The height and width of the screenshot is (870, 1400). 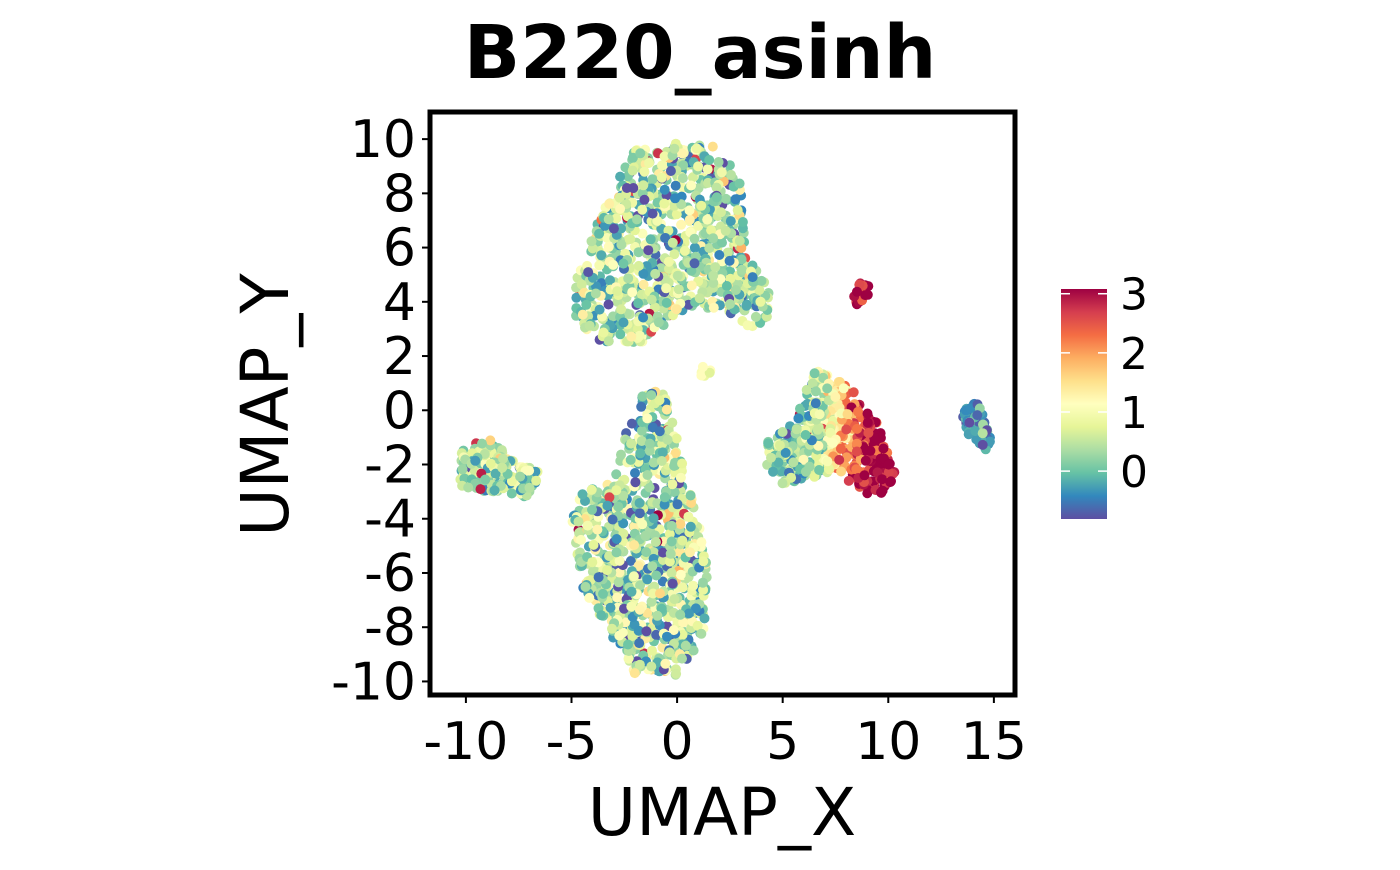 What do you see at coordinates (399, 194) in the screenshot?
I see `y-tick-label: 8` at bounding box center [399, 194].